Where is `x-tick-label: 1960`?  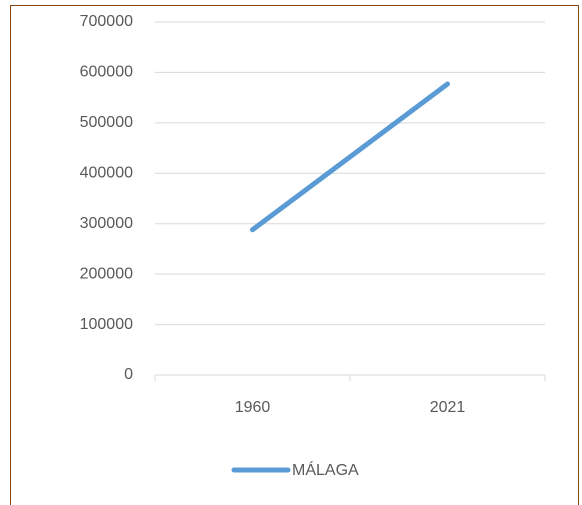 x-tick-label: 1960 is located at coordinates (253, 407).